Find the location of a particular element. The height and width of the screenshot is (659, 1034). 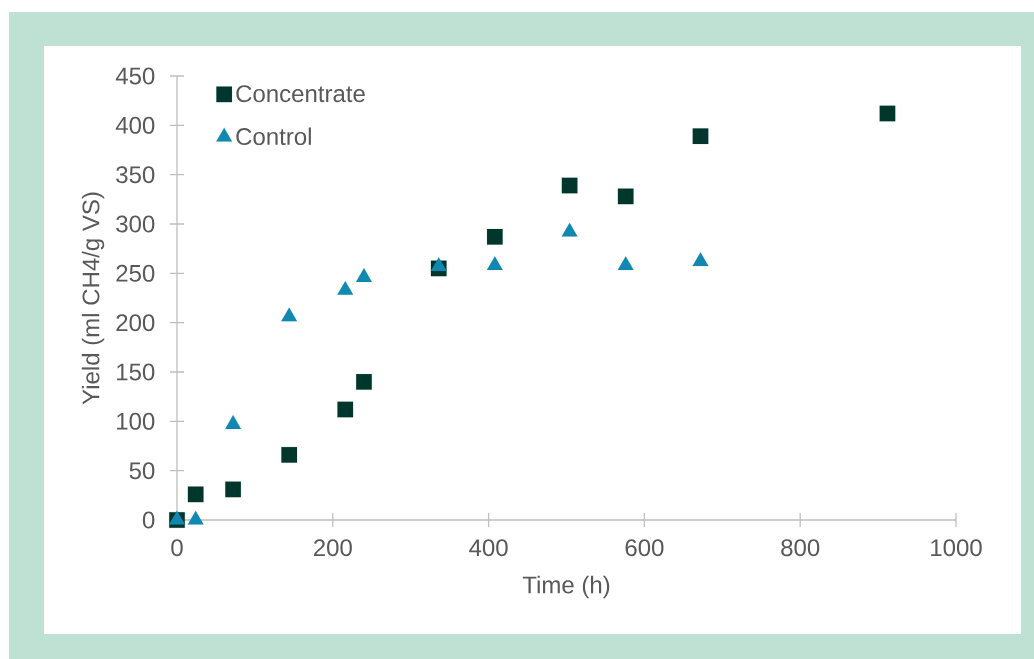

legend-label: Concentrate is located at coordinates (300, 94).